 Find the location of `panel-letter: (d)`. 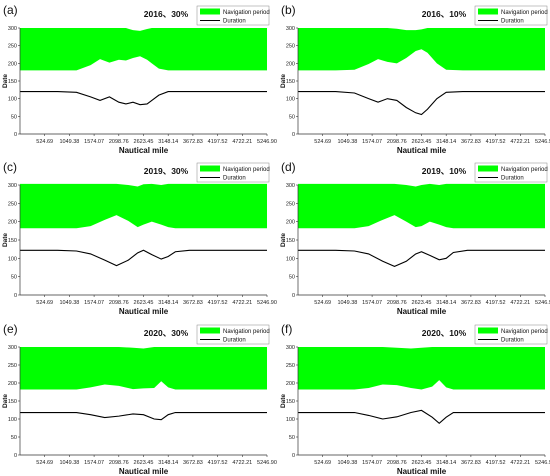

panel-letter: (d) is located at coordinates (288, 167).